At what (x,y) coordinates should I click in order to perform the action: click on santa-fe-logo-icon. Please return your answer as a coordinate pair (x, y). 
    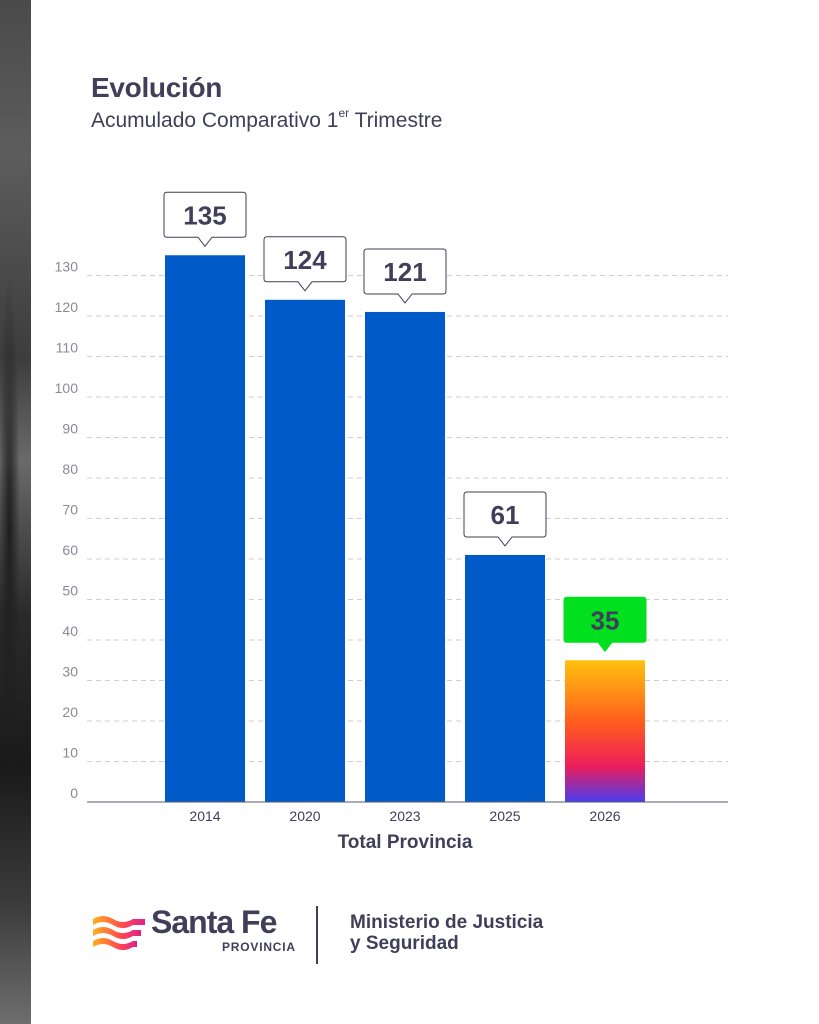
    Looking at the image, I should click on (119, 933).